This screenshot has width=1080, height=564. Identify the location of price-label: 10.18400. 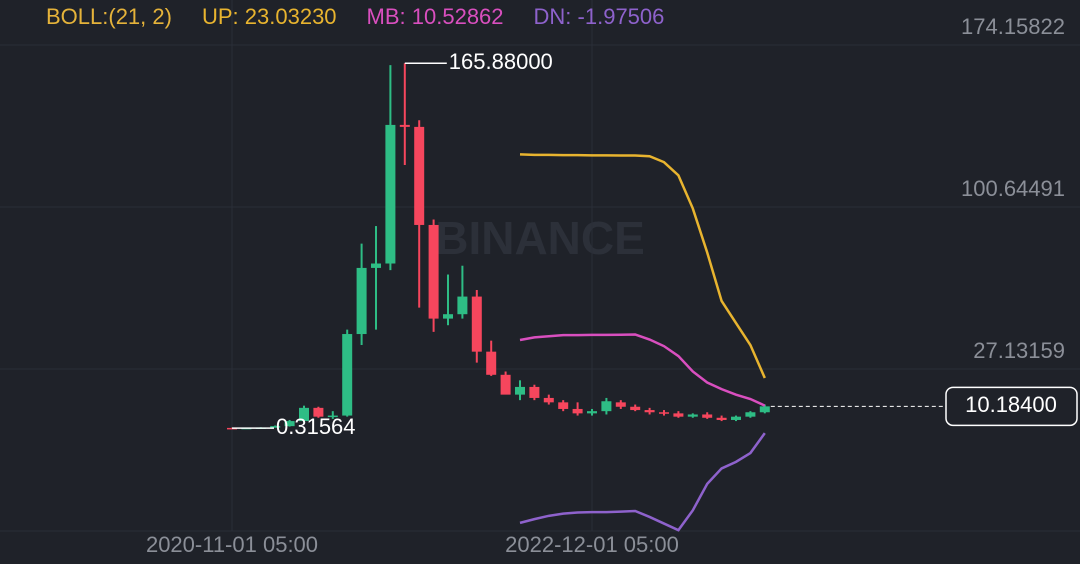
(1011, 404).